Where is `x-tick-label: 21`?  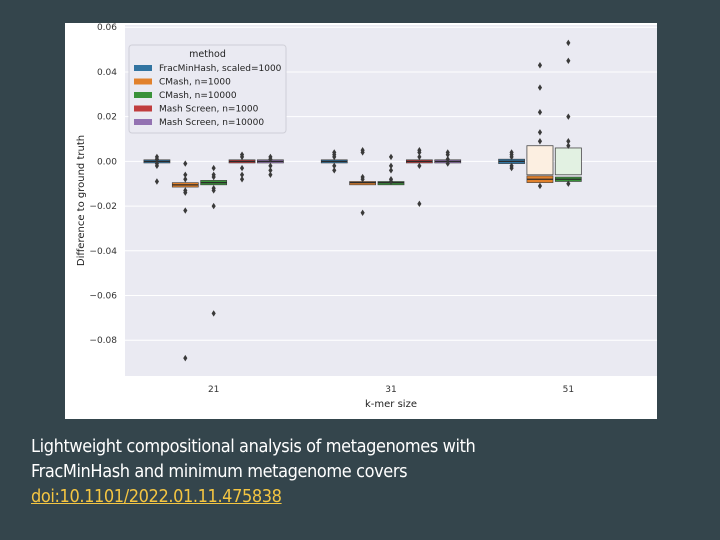 x-tick-label: 21 is located at coordinates (213, 390).